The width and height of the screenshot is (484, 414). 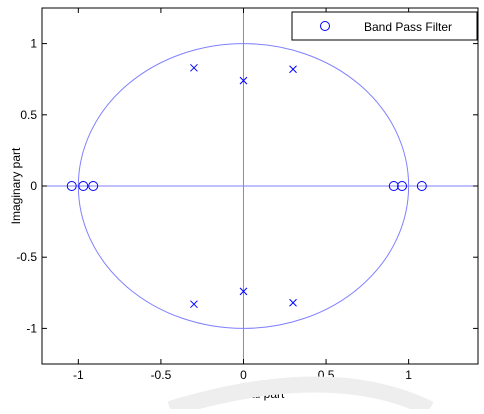 What do you see at coordinates (33, 186) in the screenshot?
I see `y-tick-label: 0` at bounding box center [33, 186].